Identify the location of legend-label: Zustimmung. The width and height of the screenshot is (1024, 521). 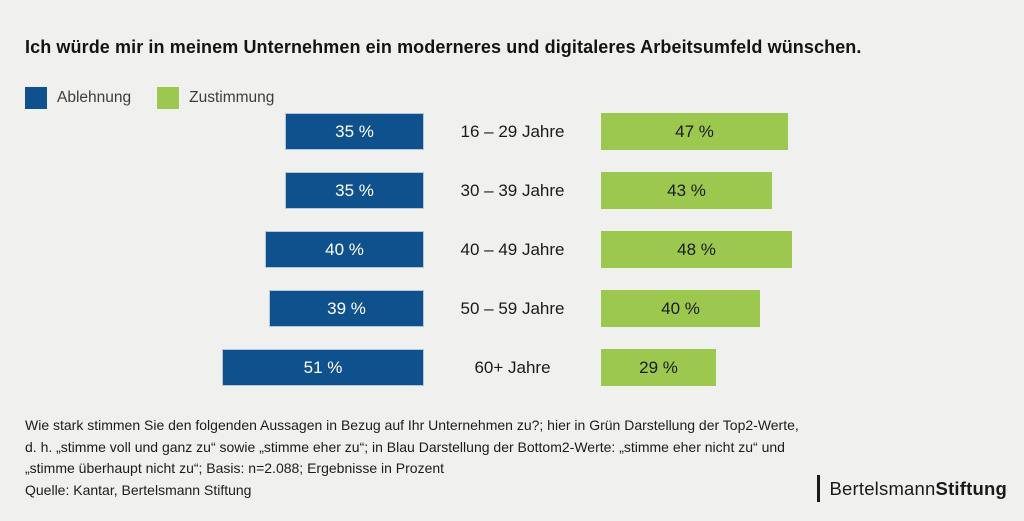
(232, 97).